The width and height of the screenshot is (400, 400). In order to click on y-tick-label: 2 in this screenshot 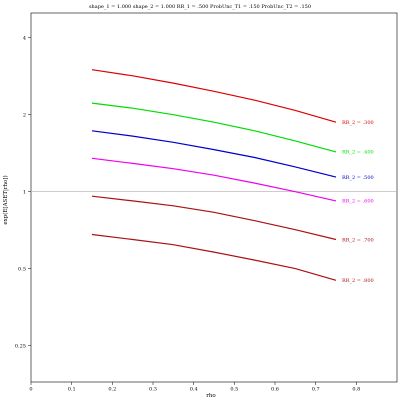, I will do `click(24, 116)`.